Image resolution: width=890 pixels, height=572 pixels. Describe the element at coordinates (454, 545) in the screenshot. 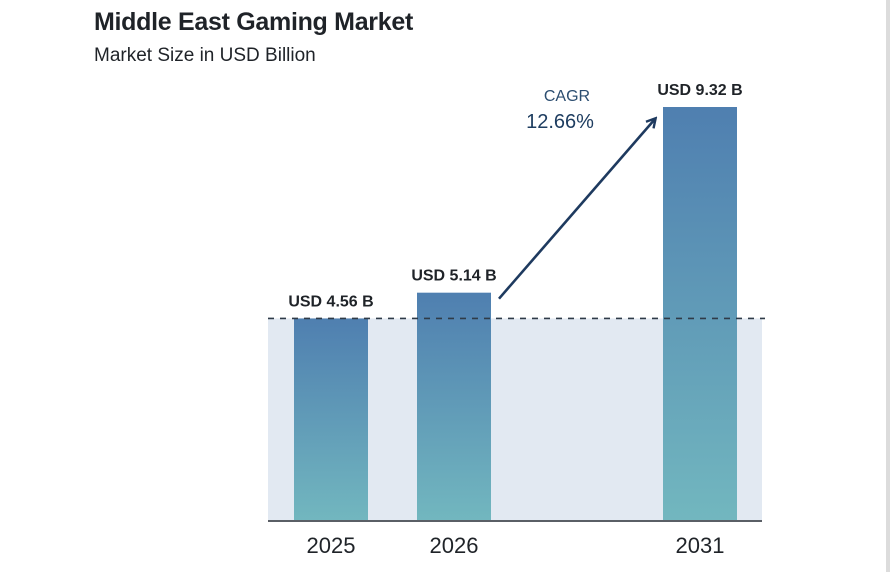

I see `x-tick-label: 2026` at that location.